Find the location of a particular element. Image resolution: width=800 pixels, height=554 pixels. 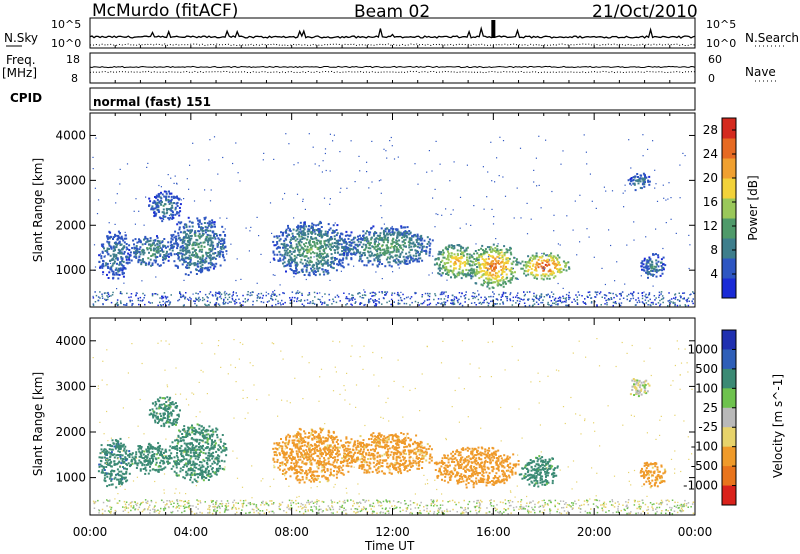

freq-right-tick-low: 0 is located at coordinates (711, 78).